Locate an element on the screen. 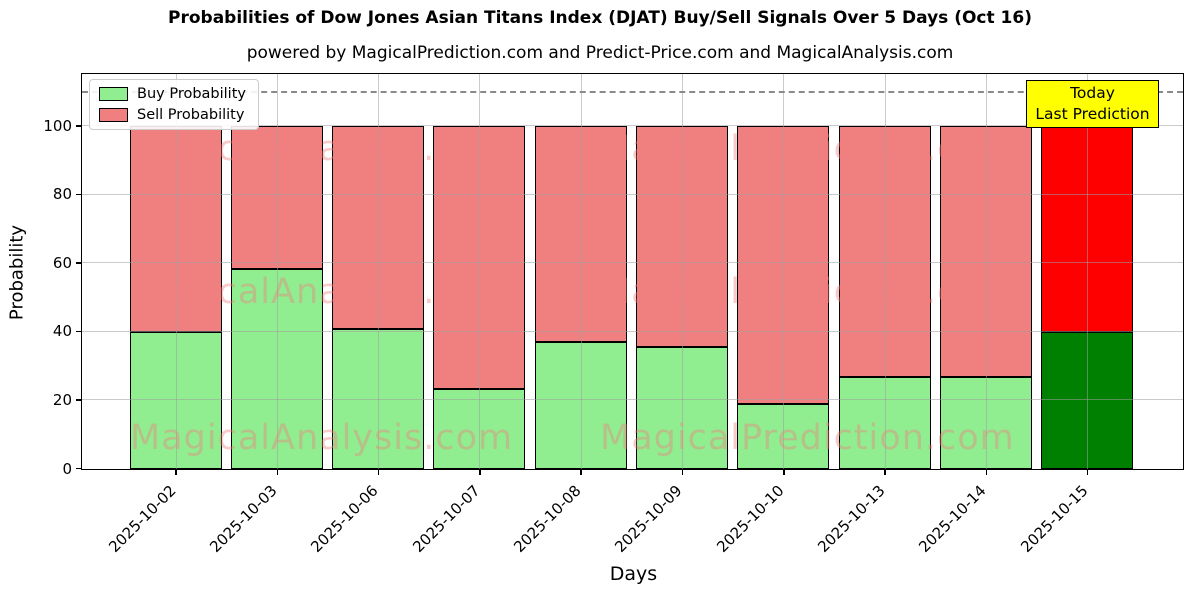  x-tick-label: 2025-10-10 is located at coordinates (750, 519).